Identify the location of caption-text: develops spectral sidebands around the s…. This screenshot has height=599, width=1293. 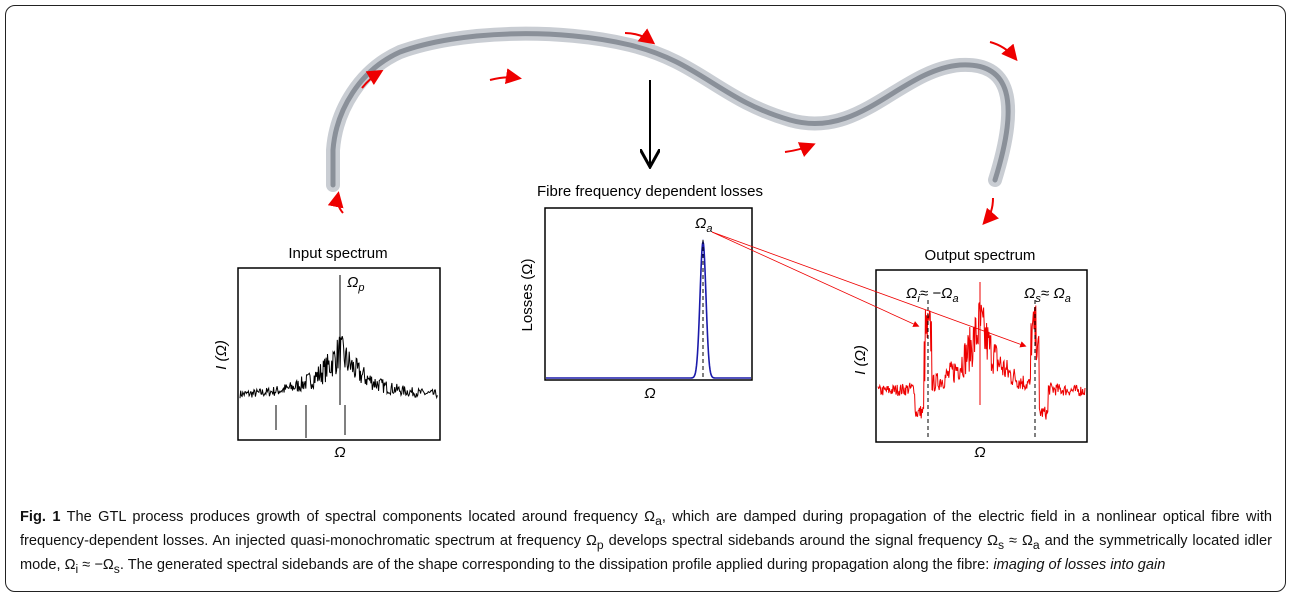
(801, 540).